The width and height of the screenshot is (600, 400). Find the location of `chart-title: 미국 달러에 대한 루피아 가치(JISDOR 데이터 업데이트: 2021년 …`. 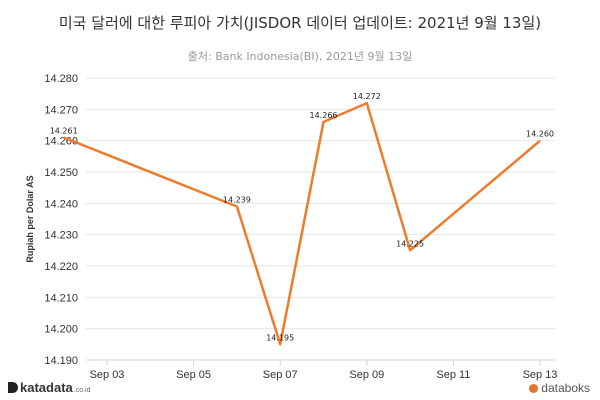

chart-title: 미국 달러에 대한 루피아 가치(JISDOR 데이터 업데이트: 2021년 … is located at coordinates (300, 23).